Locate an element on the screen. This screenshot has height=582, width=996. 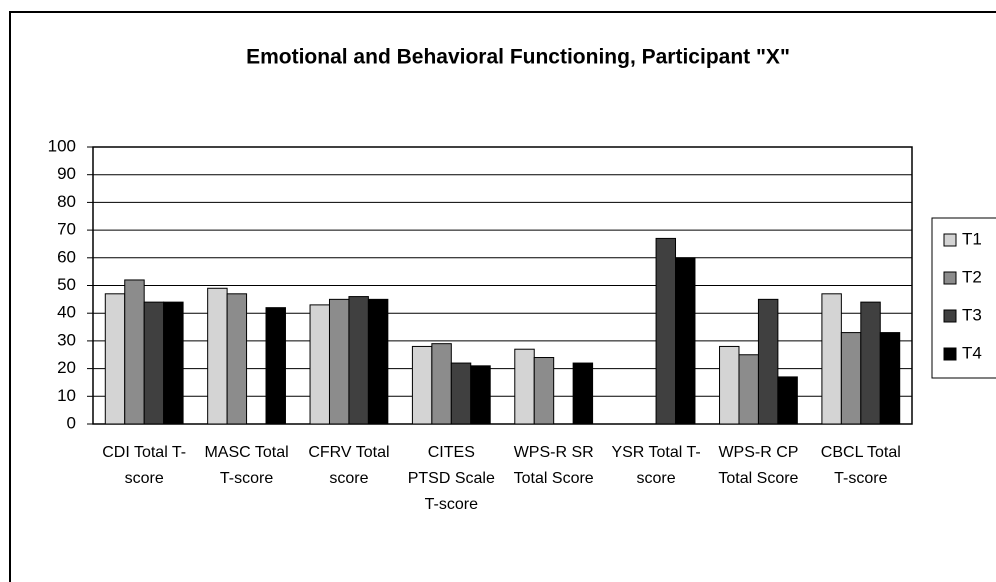
legend-label: T2 is located at coordinates (972, 276).